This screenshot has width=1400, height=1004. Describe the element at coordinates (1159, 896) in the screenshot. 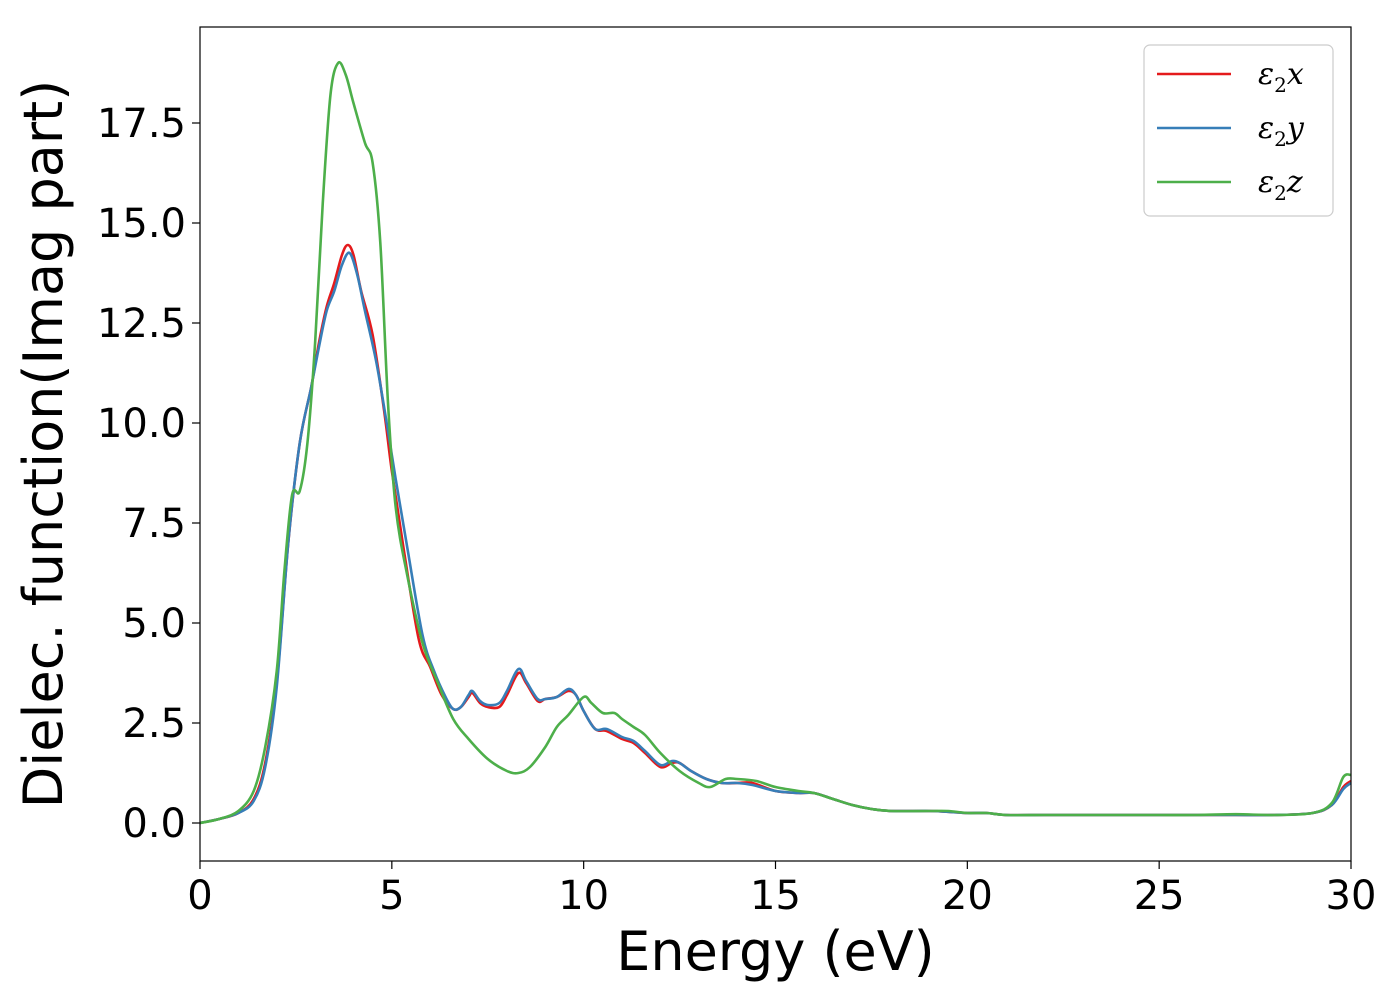

I see `x-tick-label: 25` at that location.